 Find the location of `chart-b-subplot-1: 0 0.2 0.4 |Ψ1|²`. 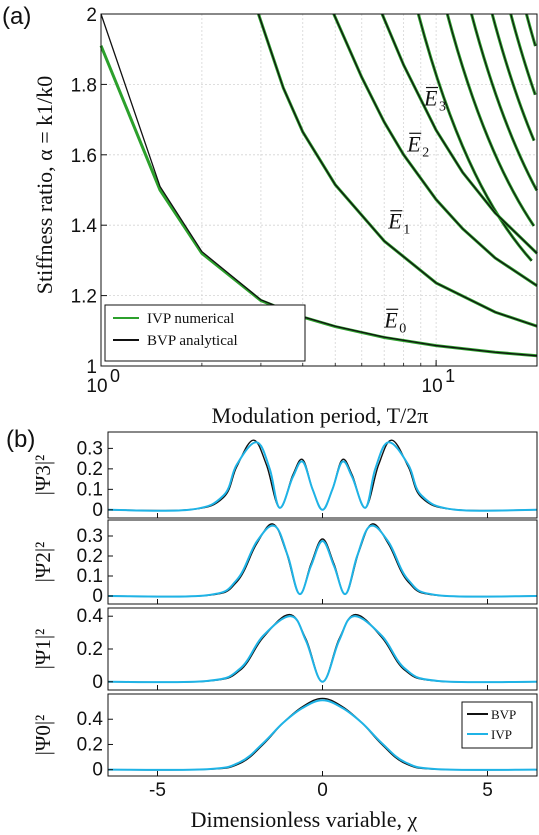

chart-b-subplot-1: 0 0.2 0.4 |Ψ1|² is located at coordinates (284, 649).